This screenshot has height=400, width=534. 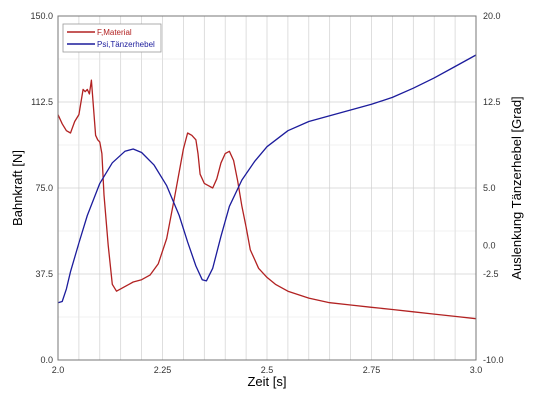 I want to click on y-left-tick-label: 112.5, so click(x=42, y=102).